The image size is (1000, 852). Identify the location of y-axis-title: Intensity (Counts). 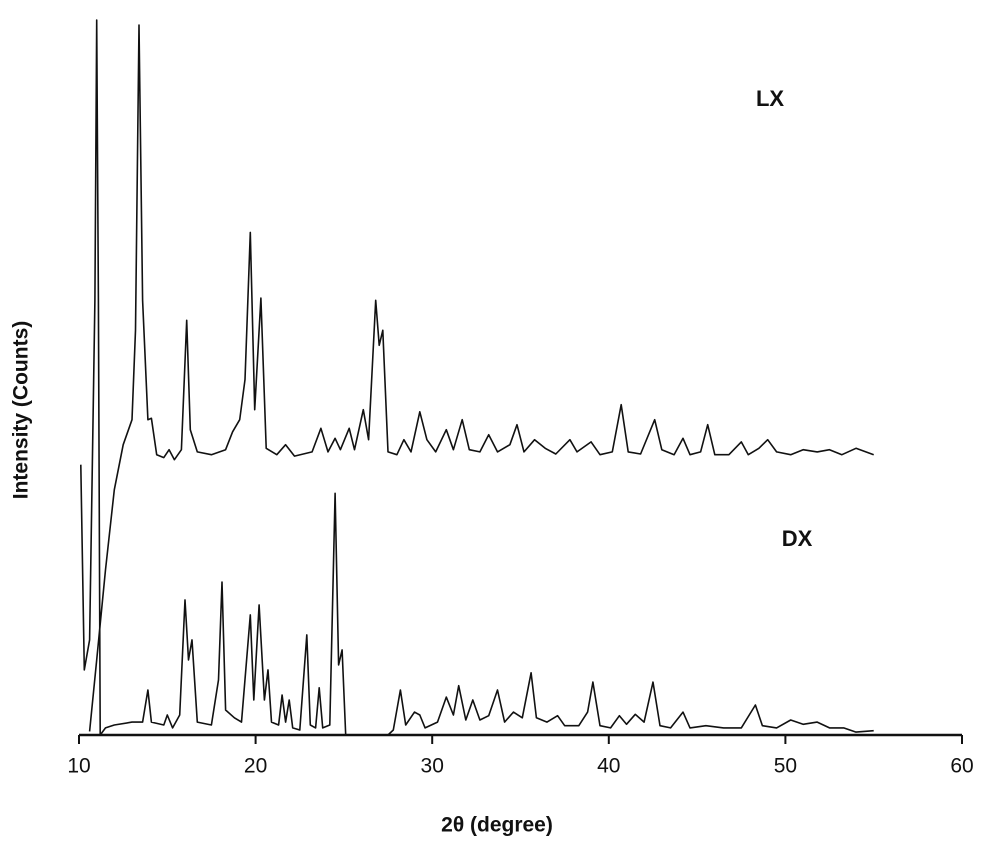
(21, 410).